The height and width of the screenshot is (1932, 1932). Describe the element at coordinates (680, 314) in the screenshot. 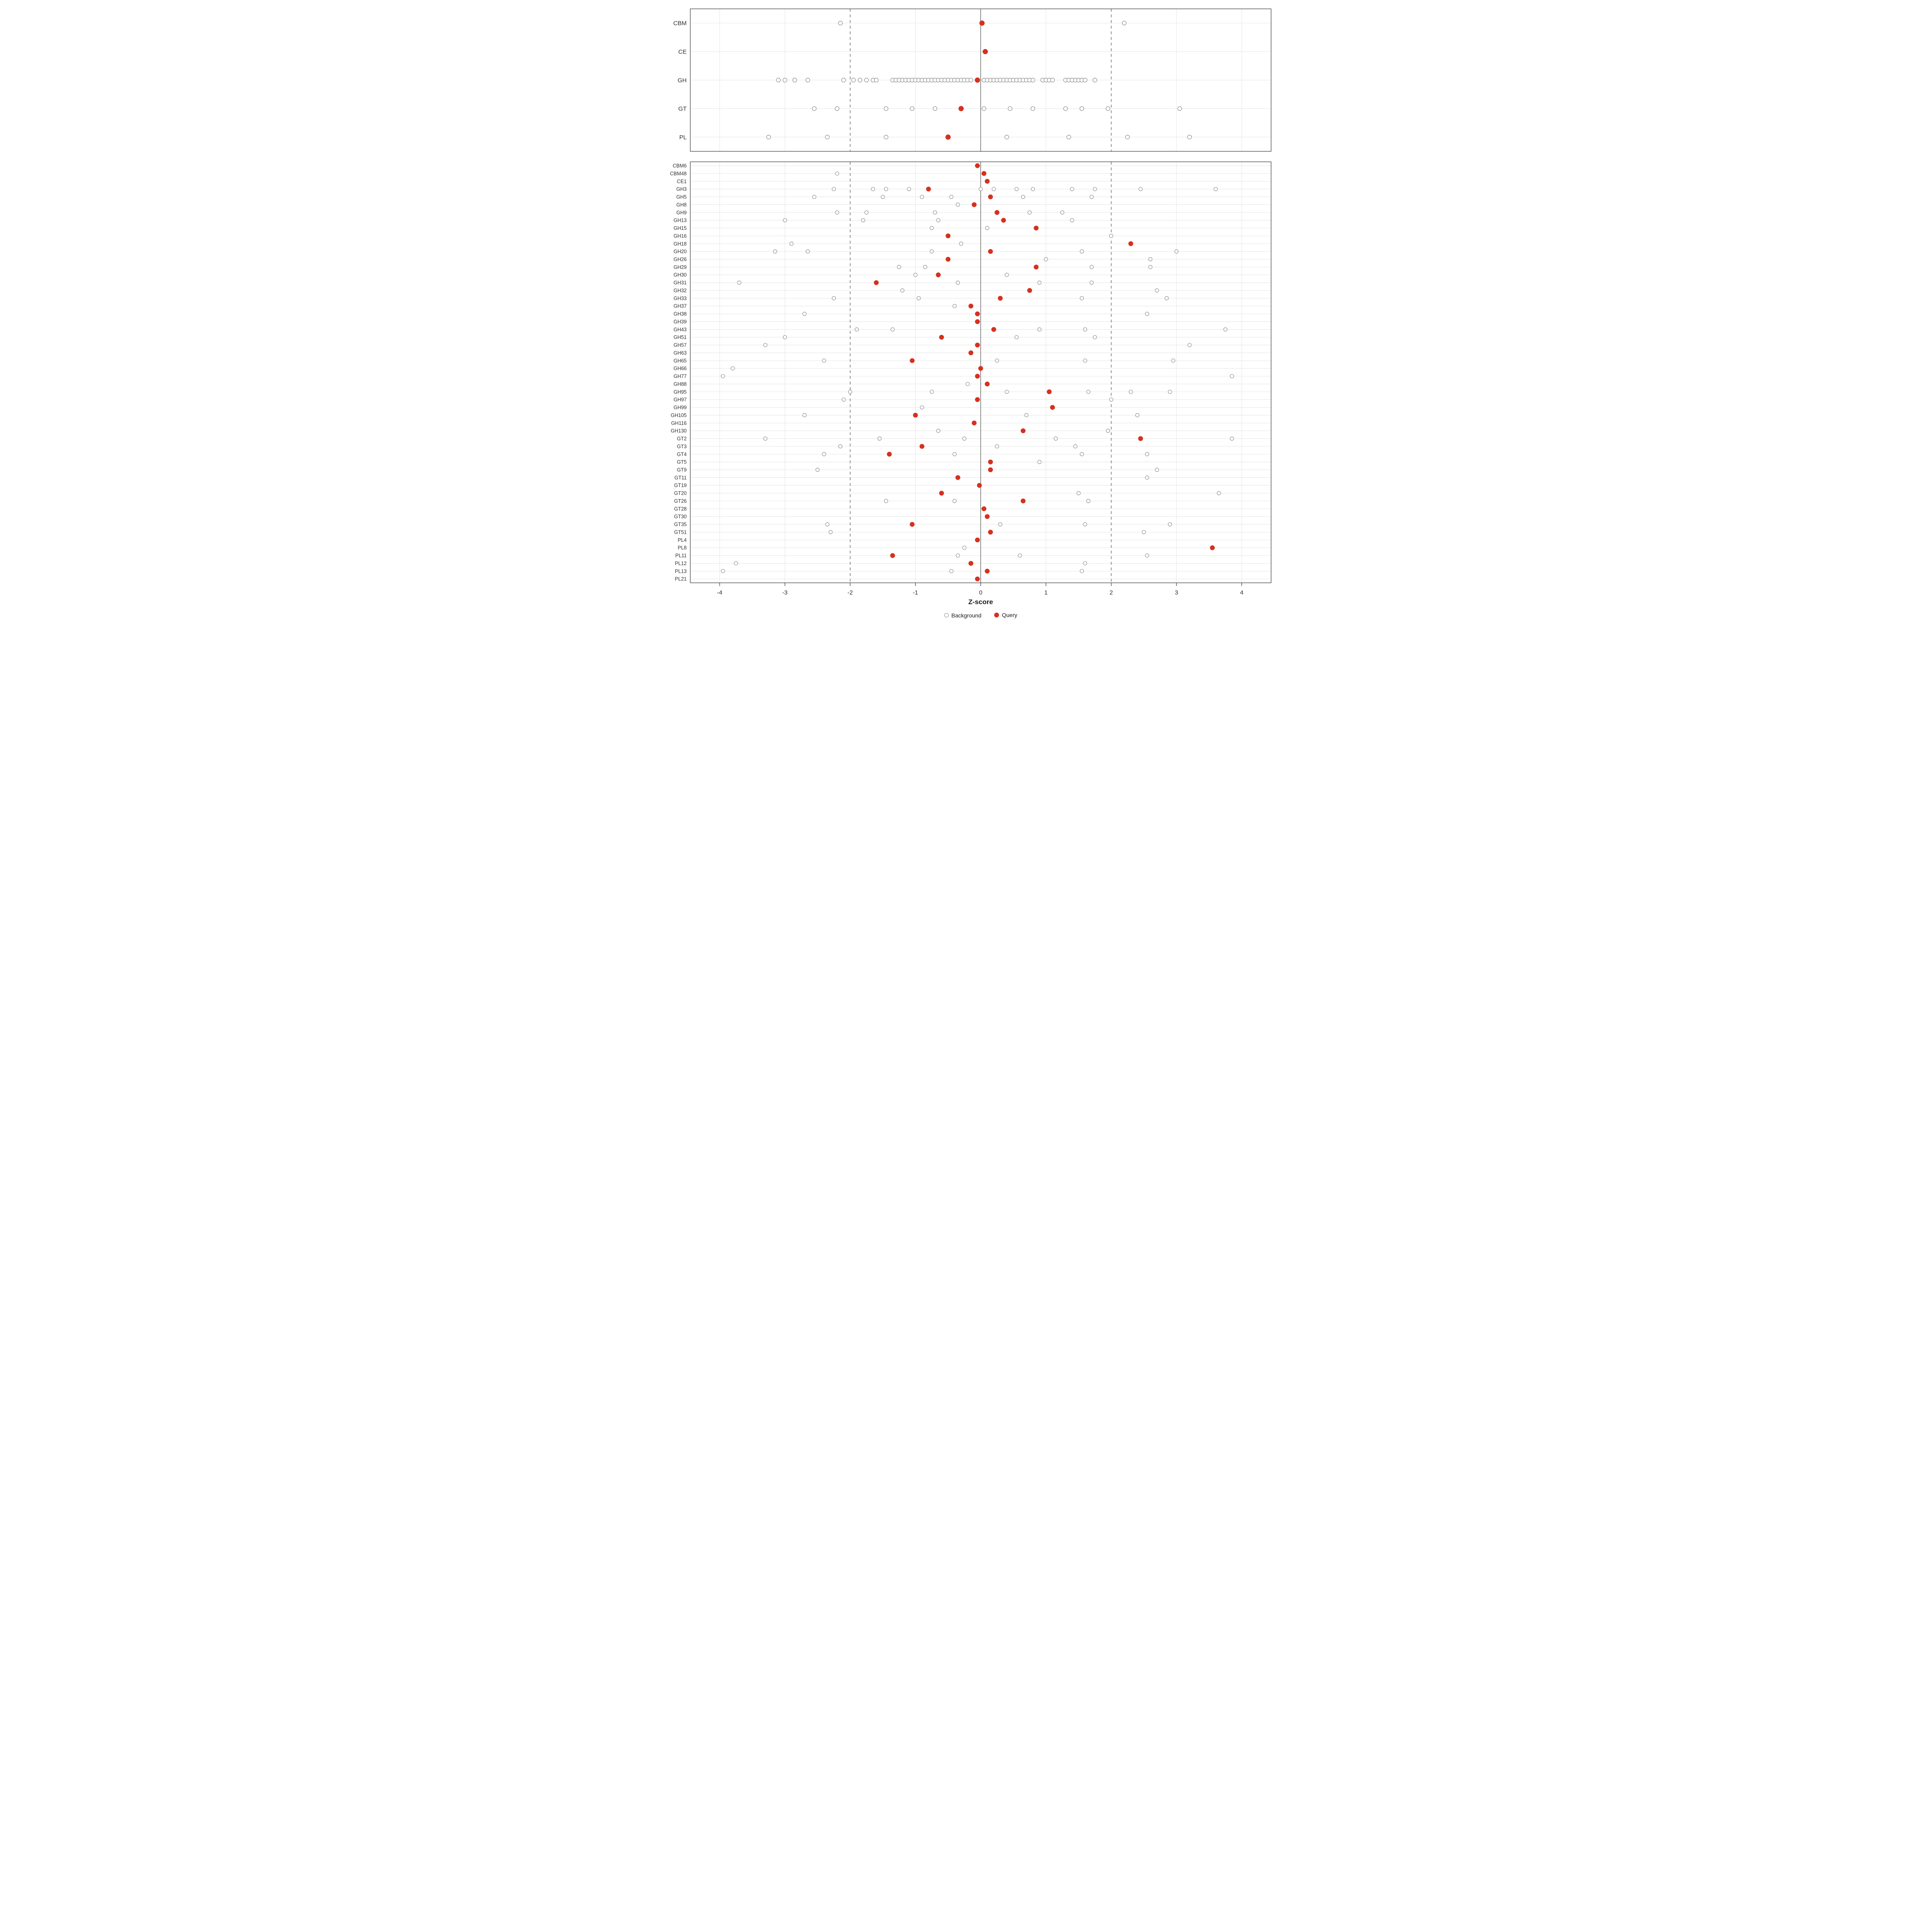

I see `row-label: GH38` at that location.